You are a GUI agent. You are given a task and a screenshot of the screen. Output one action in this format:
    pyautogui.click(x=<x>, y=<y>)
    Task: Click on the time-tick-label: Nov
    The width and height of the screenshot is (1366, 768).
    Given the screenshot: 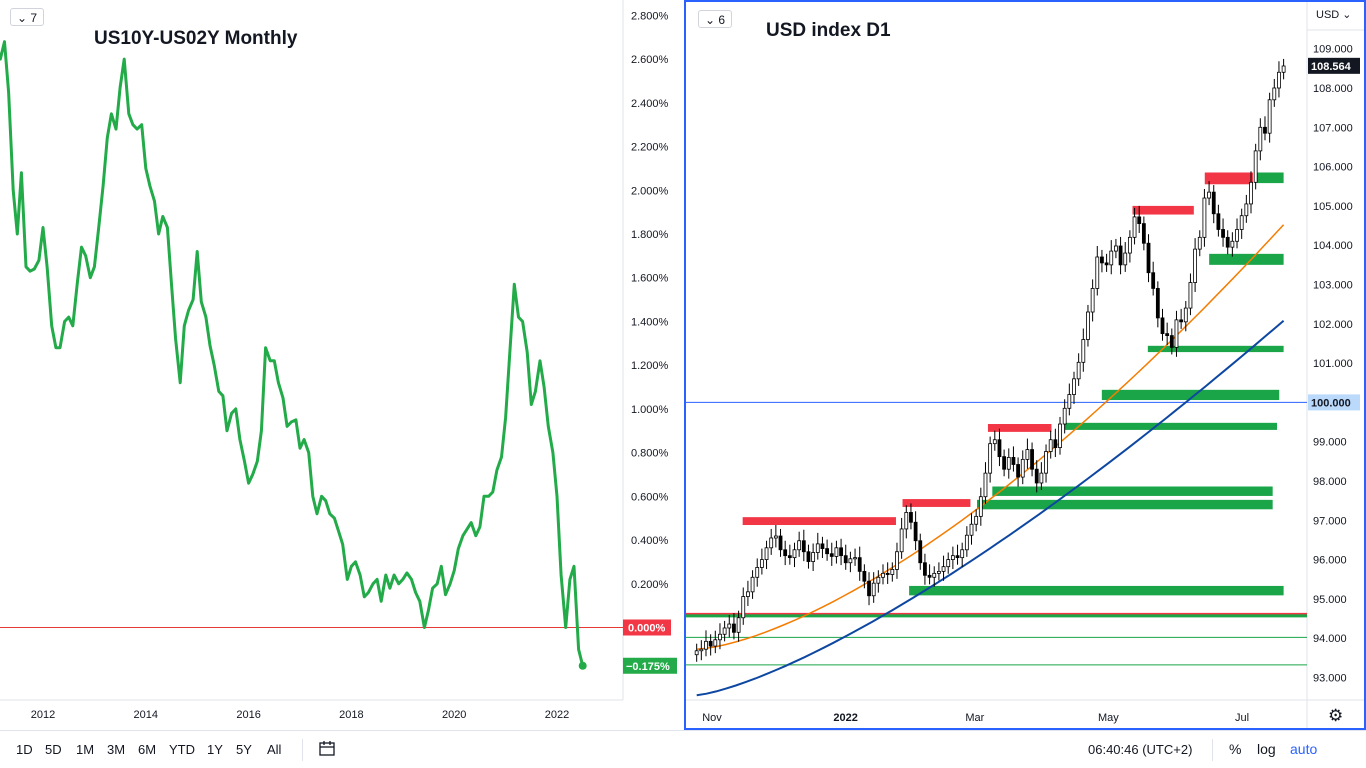 What is the action you would take?
    pyautogui.click(x=712, y=718)
    